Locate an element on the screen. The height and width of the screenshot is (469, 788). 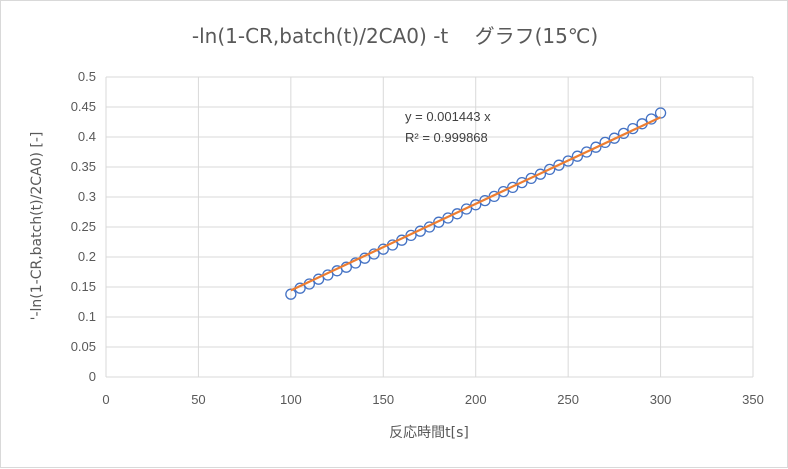
x-tick-label: 250 is located at coordinates (568, 399).